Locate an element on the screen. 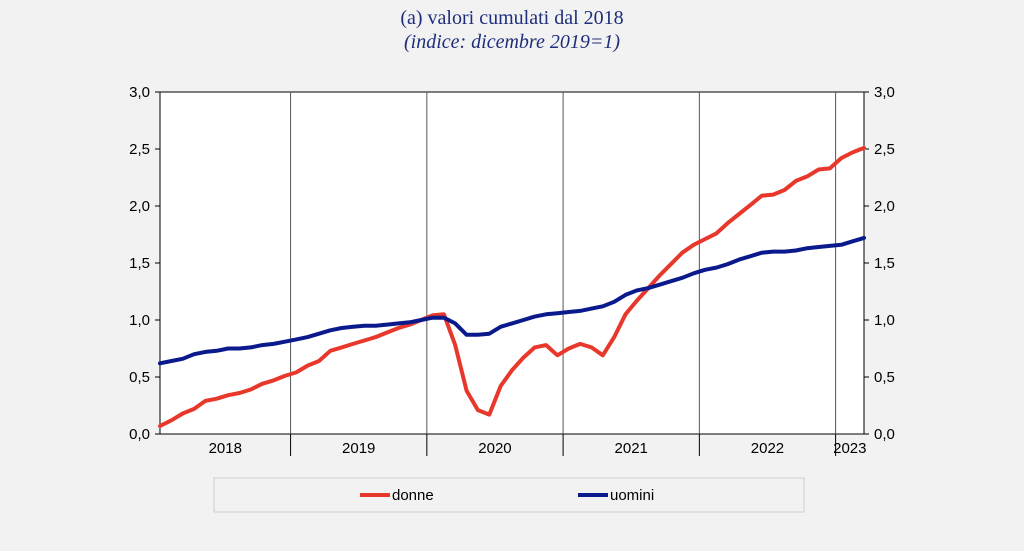  y-tick-label-right: 3,0 is located at coordinates (884, 92).